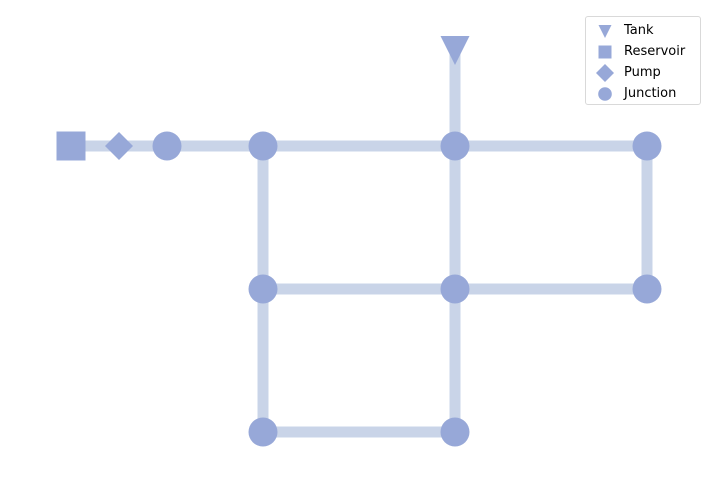 The width and height of the screenshot is (717, 482). I want to click on legend-label-reservoir: Reservoir, so click(655, 51).